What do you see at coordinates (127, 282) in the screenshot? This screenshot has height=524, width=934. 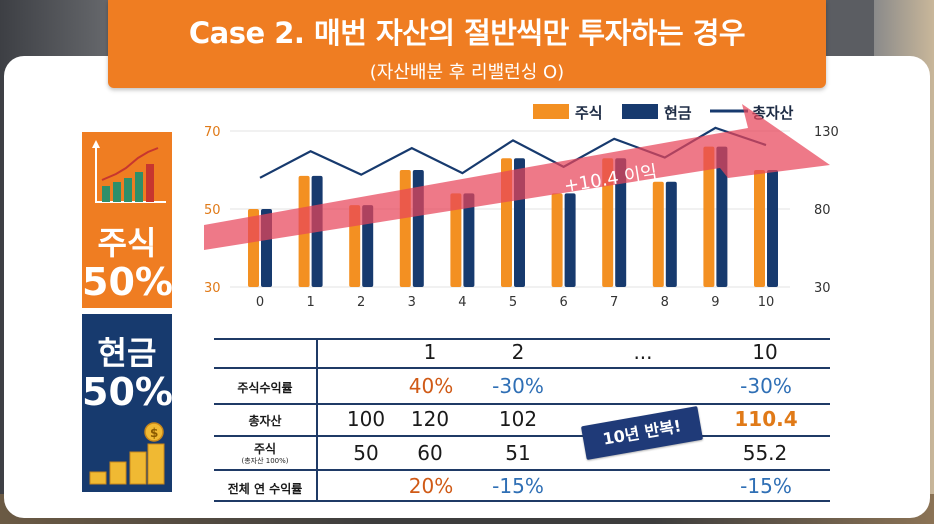 I see `stock-percent: 50%` at bounding box center [127, 282].